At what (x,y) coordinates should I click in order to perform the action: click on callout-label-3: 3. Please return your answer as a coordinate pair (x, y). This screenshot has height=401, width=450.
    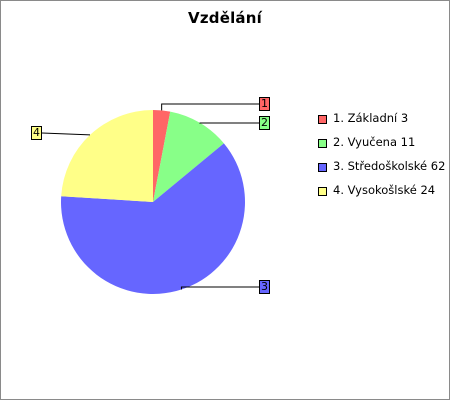
    Looking at the image, I should click on (264, 286).